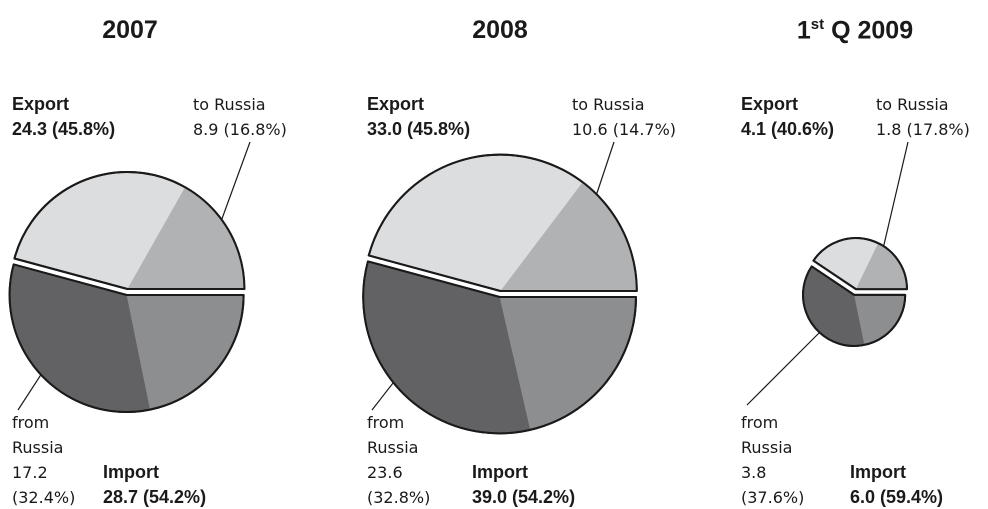 The height and width of the screenshot is (509, 988). What do you see at coordinates (399, 485) in the screenshot?
I see `value-label: 23.6 (32.8%)` at bounding box center [399, 485].